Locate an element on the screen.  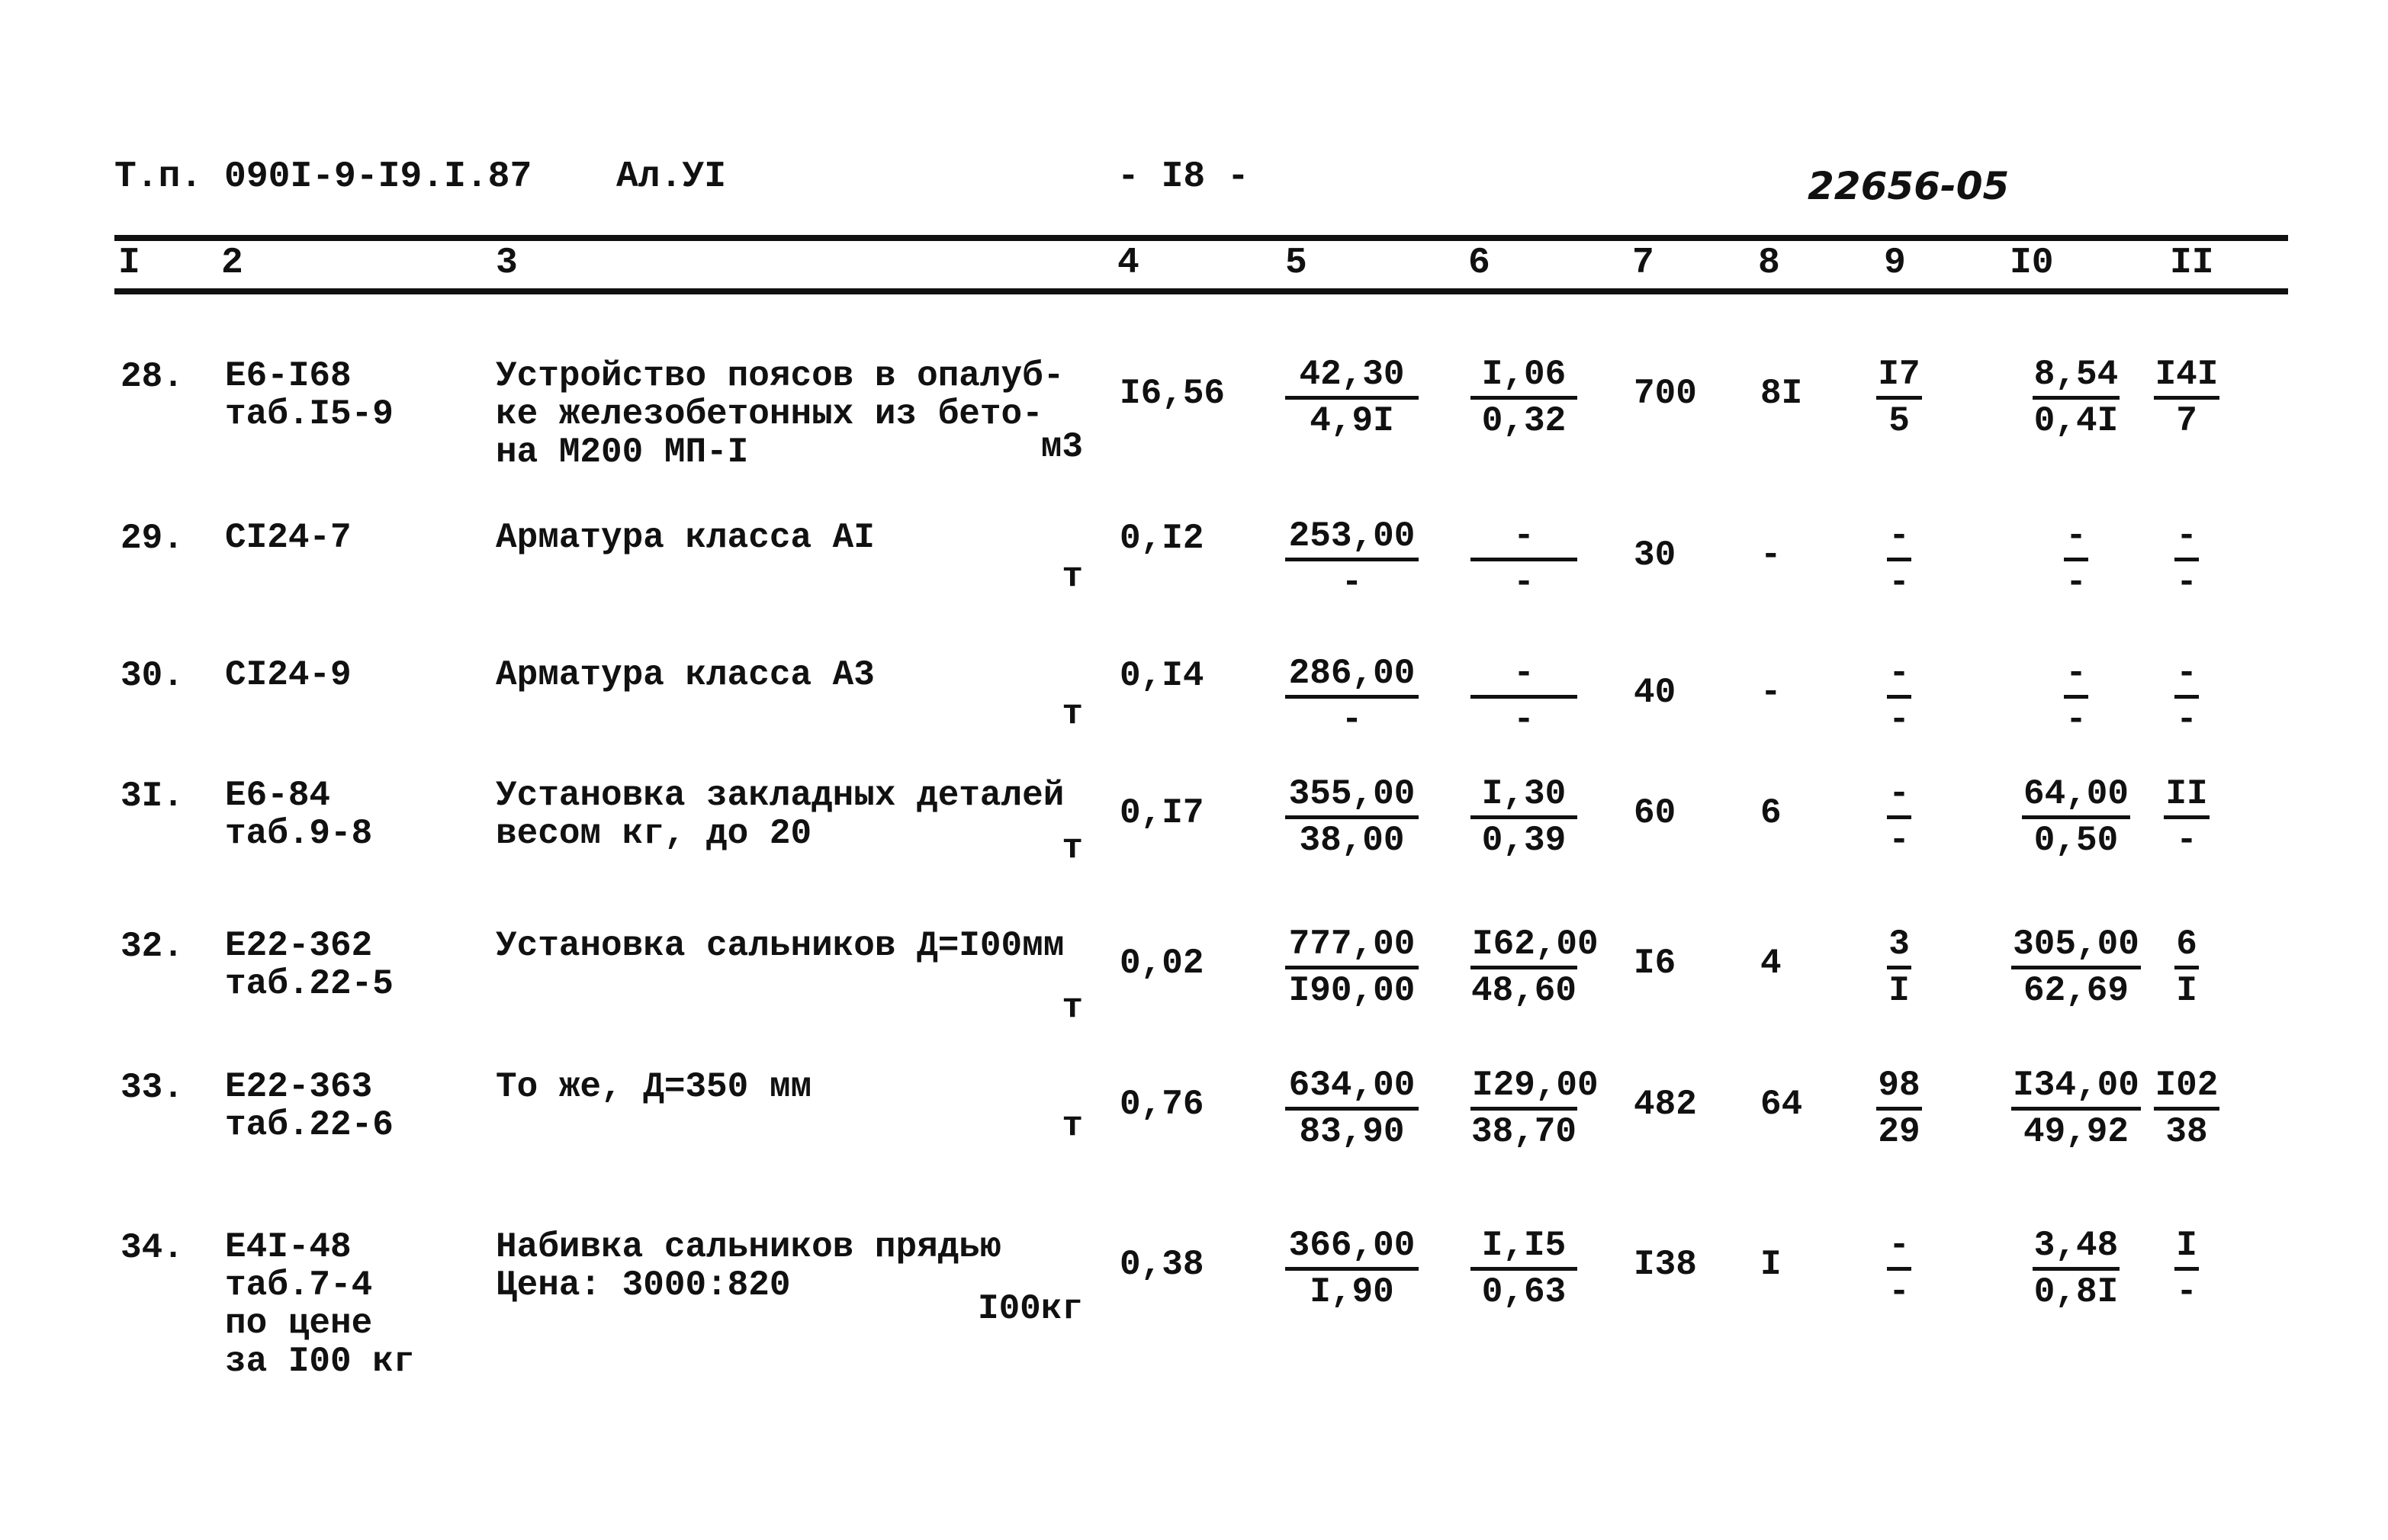
quantity: 0,76 is located at coordinates (1162, 1104).